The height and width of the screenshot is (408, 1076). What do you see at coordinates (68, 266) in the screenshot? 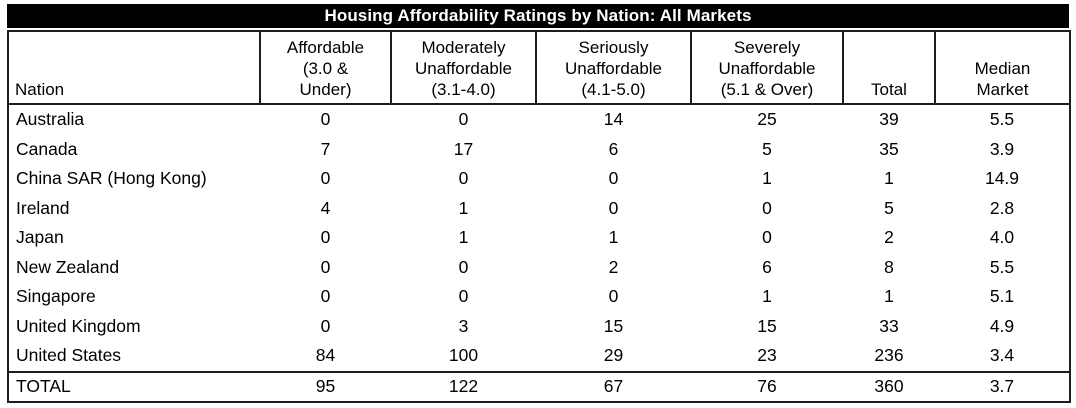
I see `cell-nation: New Zealand` at bounding box center [68, 266].